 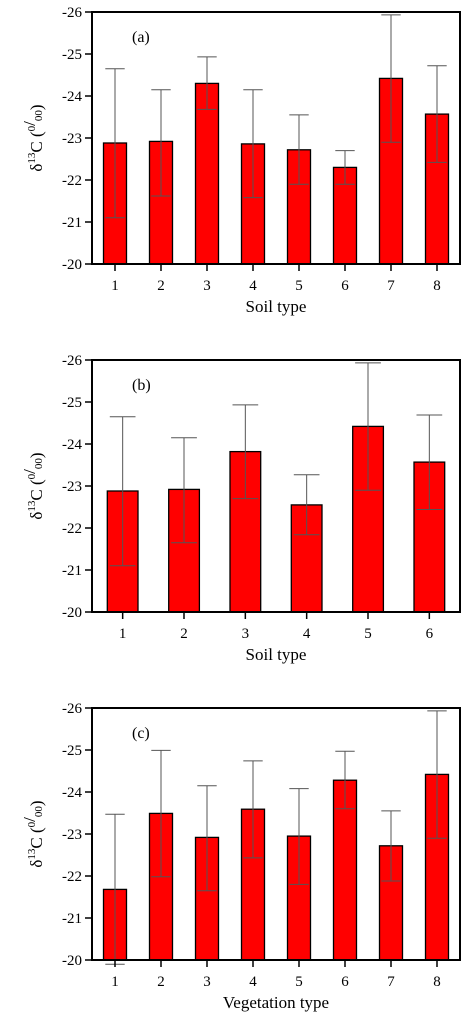 I want to click on bar, so click(x=207, y=173).